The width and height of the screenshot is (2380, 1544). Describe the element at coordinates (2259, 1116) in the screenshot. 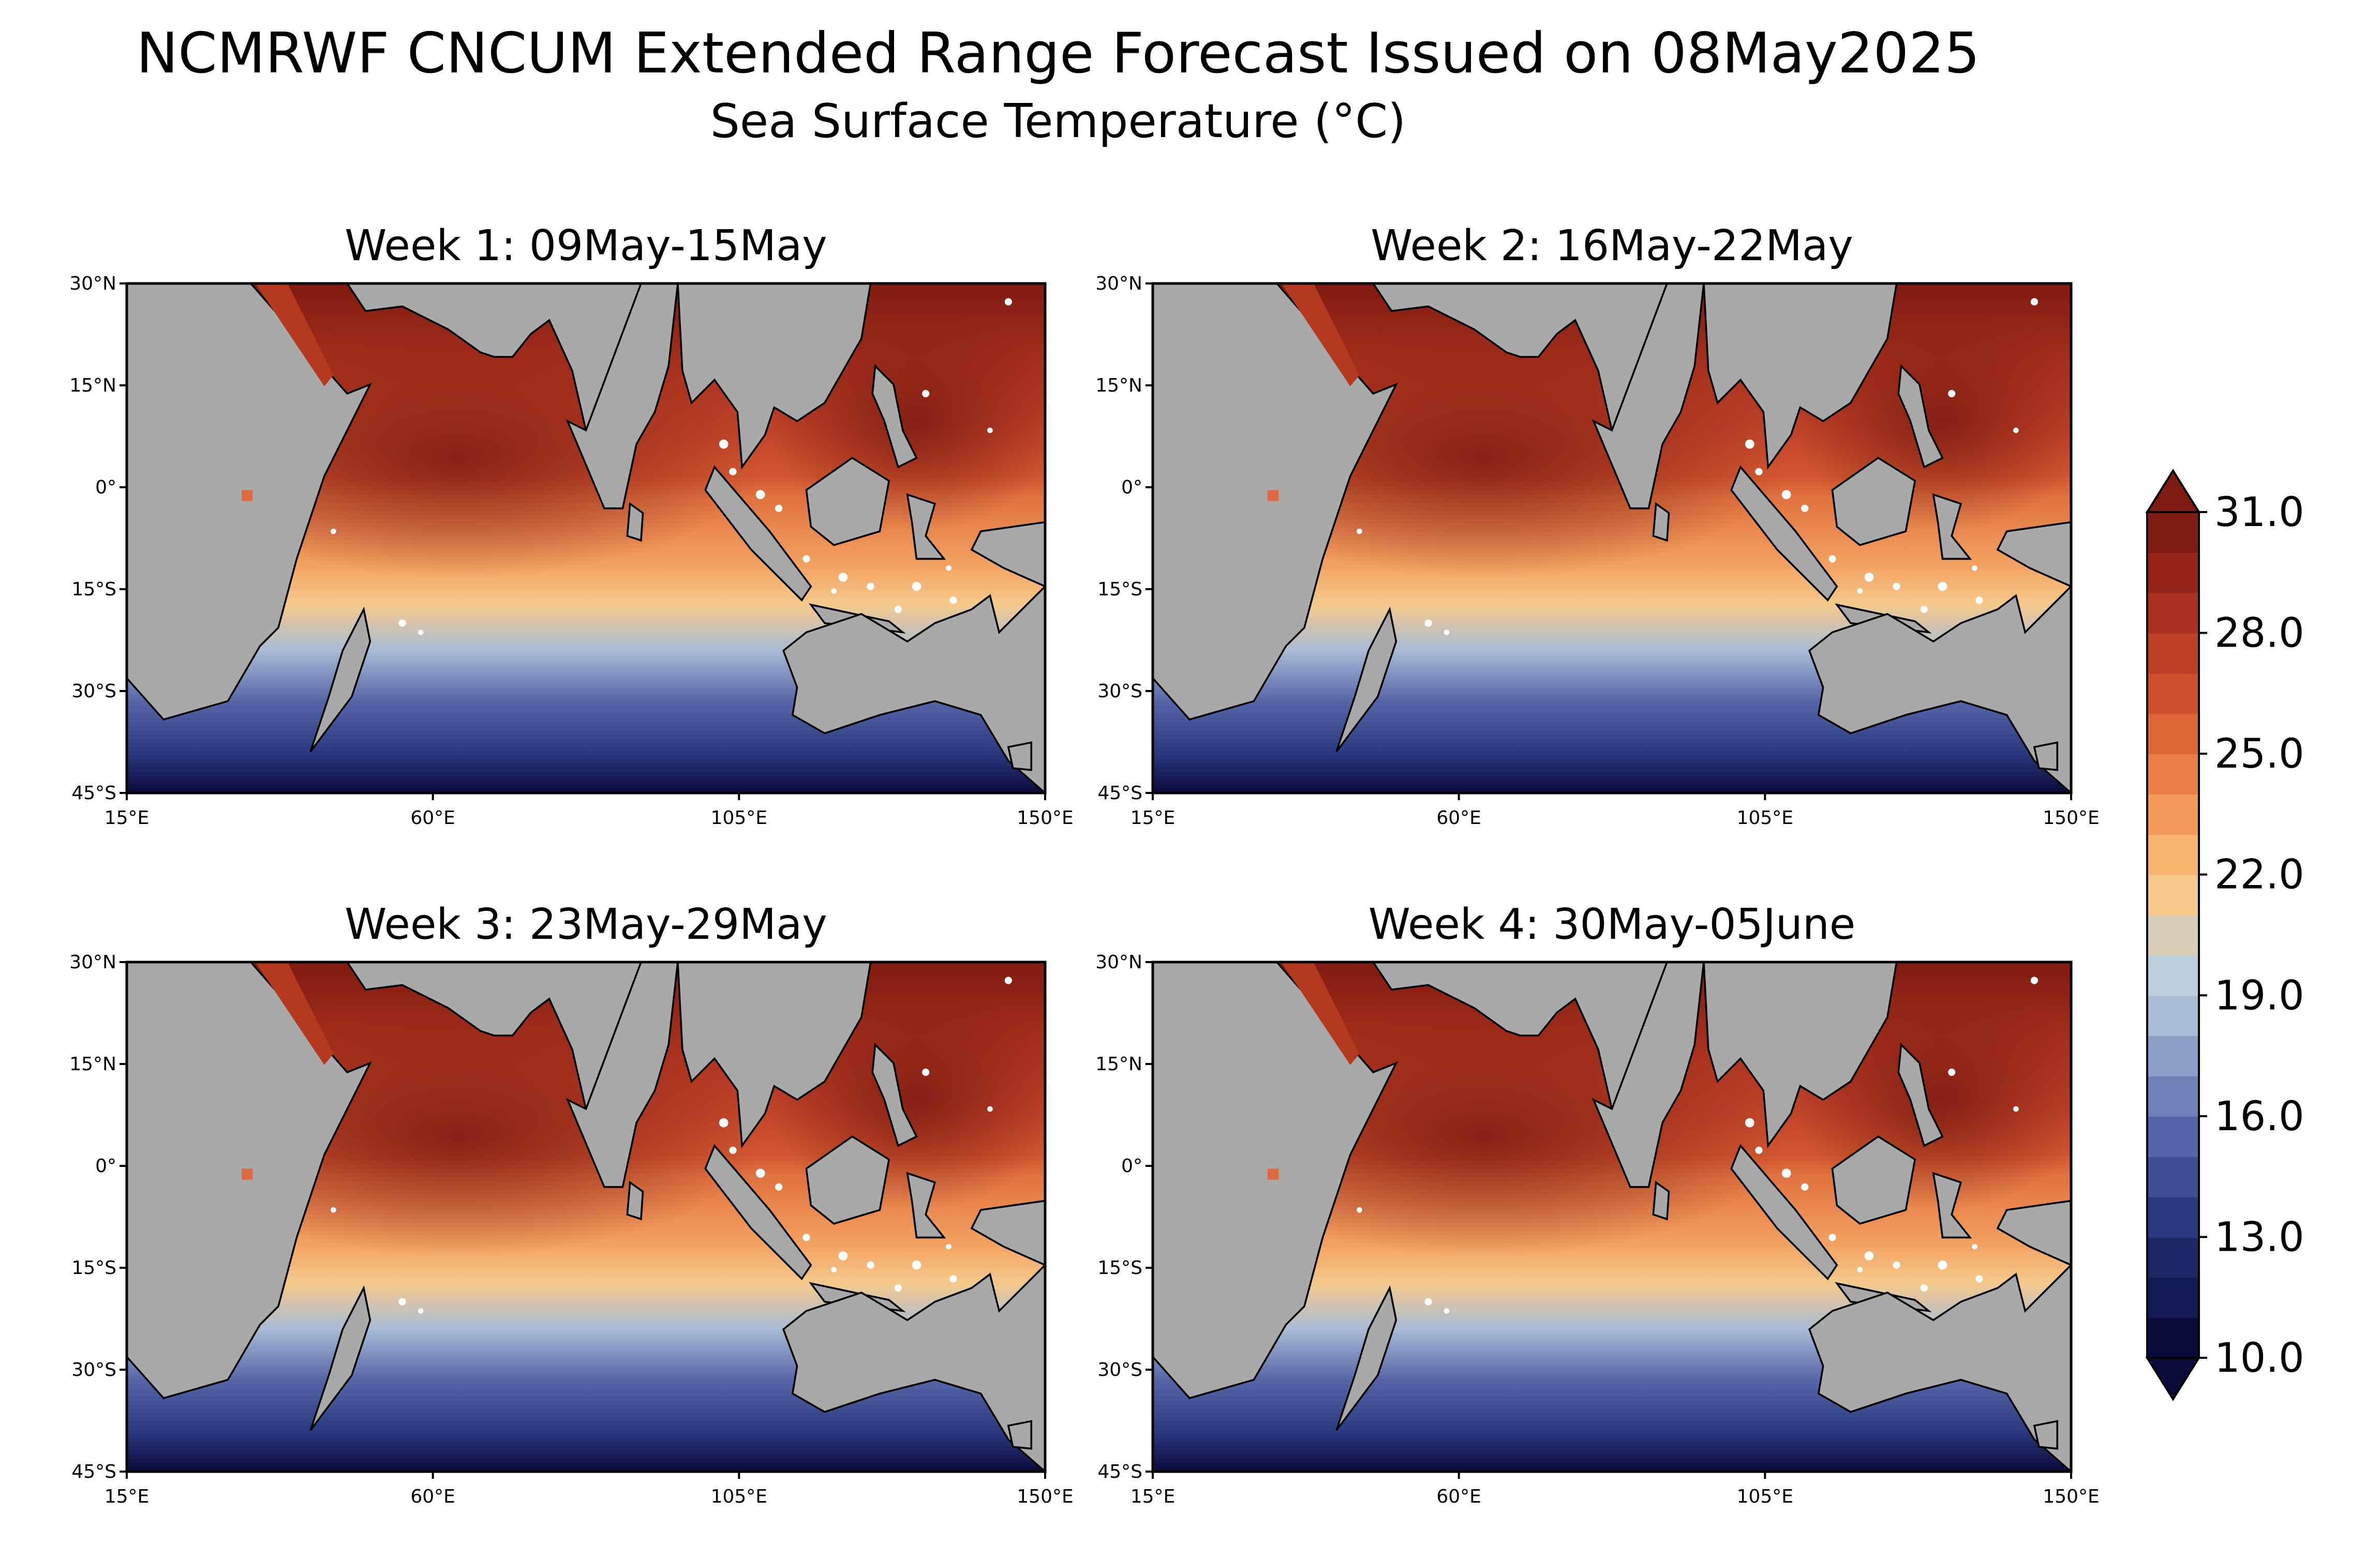

I see `colorbar-tick-label: 16.0` at that location.